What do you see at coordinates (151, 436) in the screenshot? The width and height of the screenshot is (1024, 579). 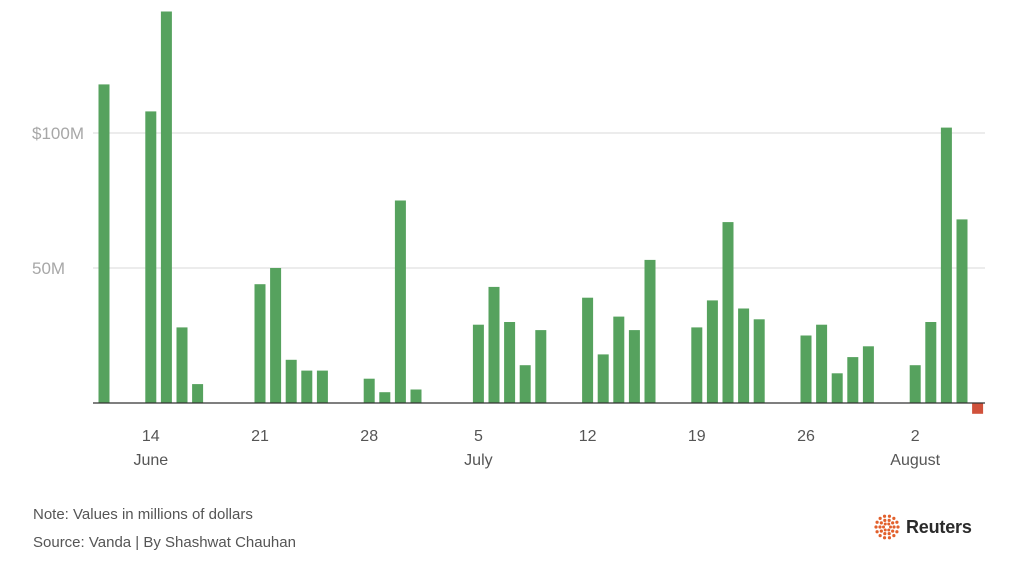 I see `x-tick-label: 14` at bounding box center [151, 436].